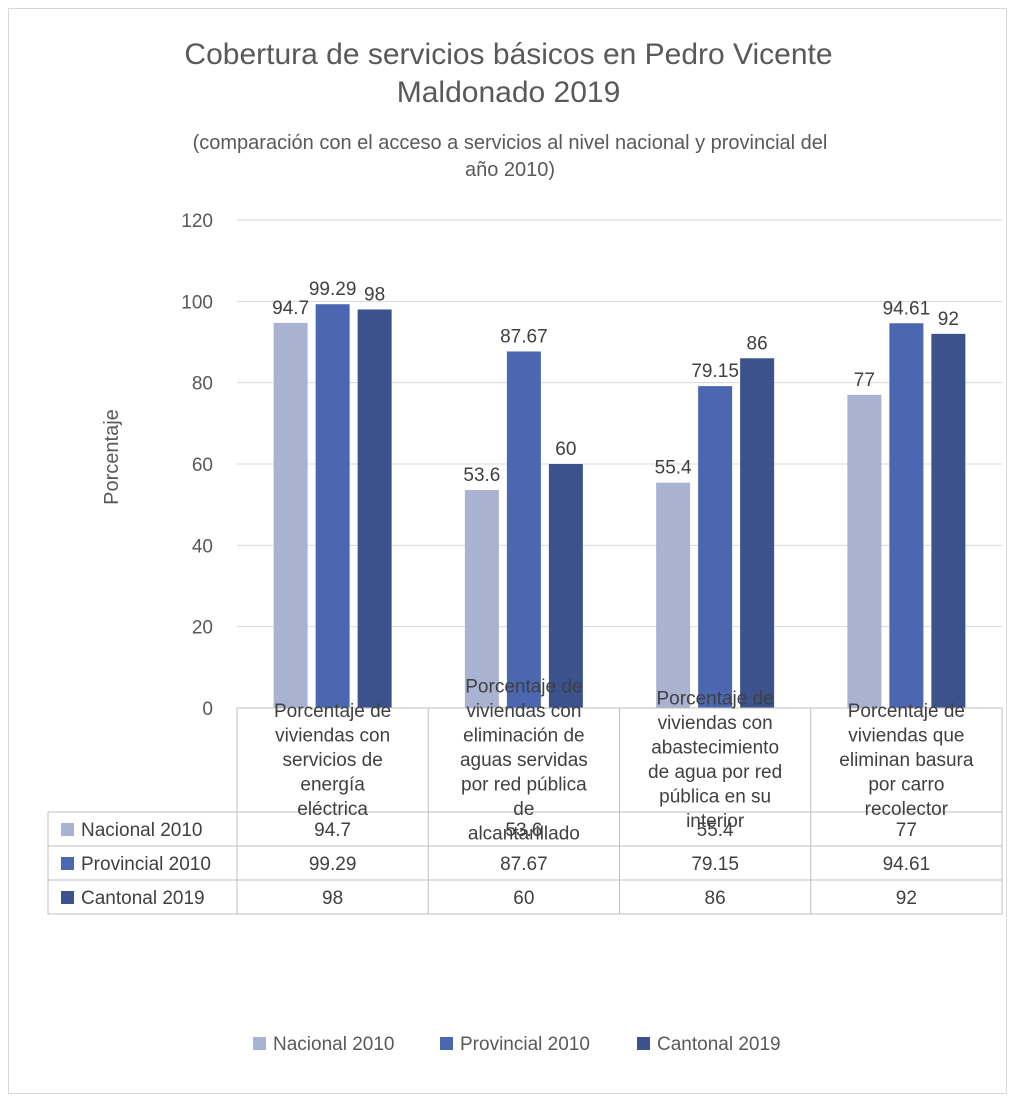 The height and width of the screenshot is (1102, 1017). What do you see at coordinates (757, 343) in the screenshot?
I see `data-label: 86` at bounding box center [757, 343].